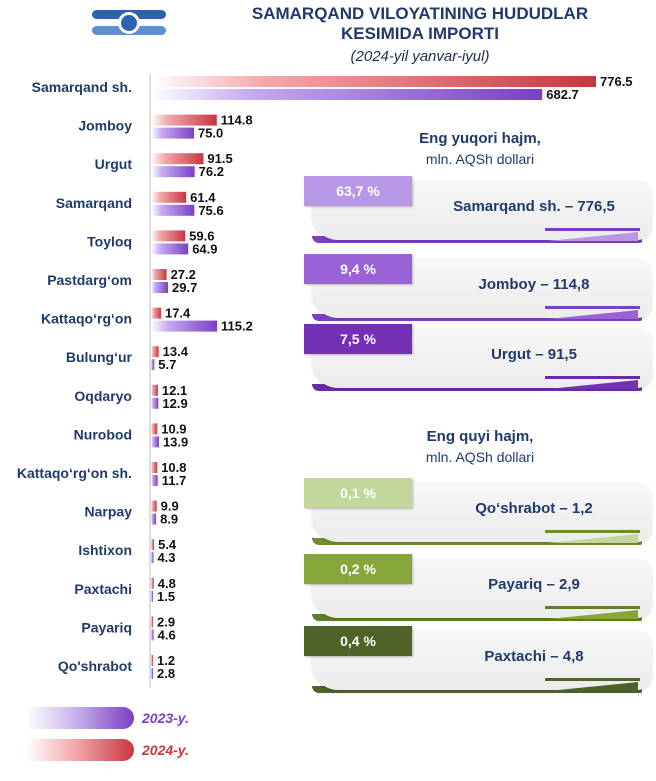 This screenshot has width=656, height=781. What do you see at coordinates (534, 354) in the screenshot?
I see `card-value-text: Urgut – 91,5` at bounding box center [534, 354].